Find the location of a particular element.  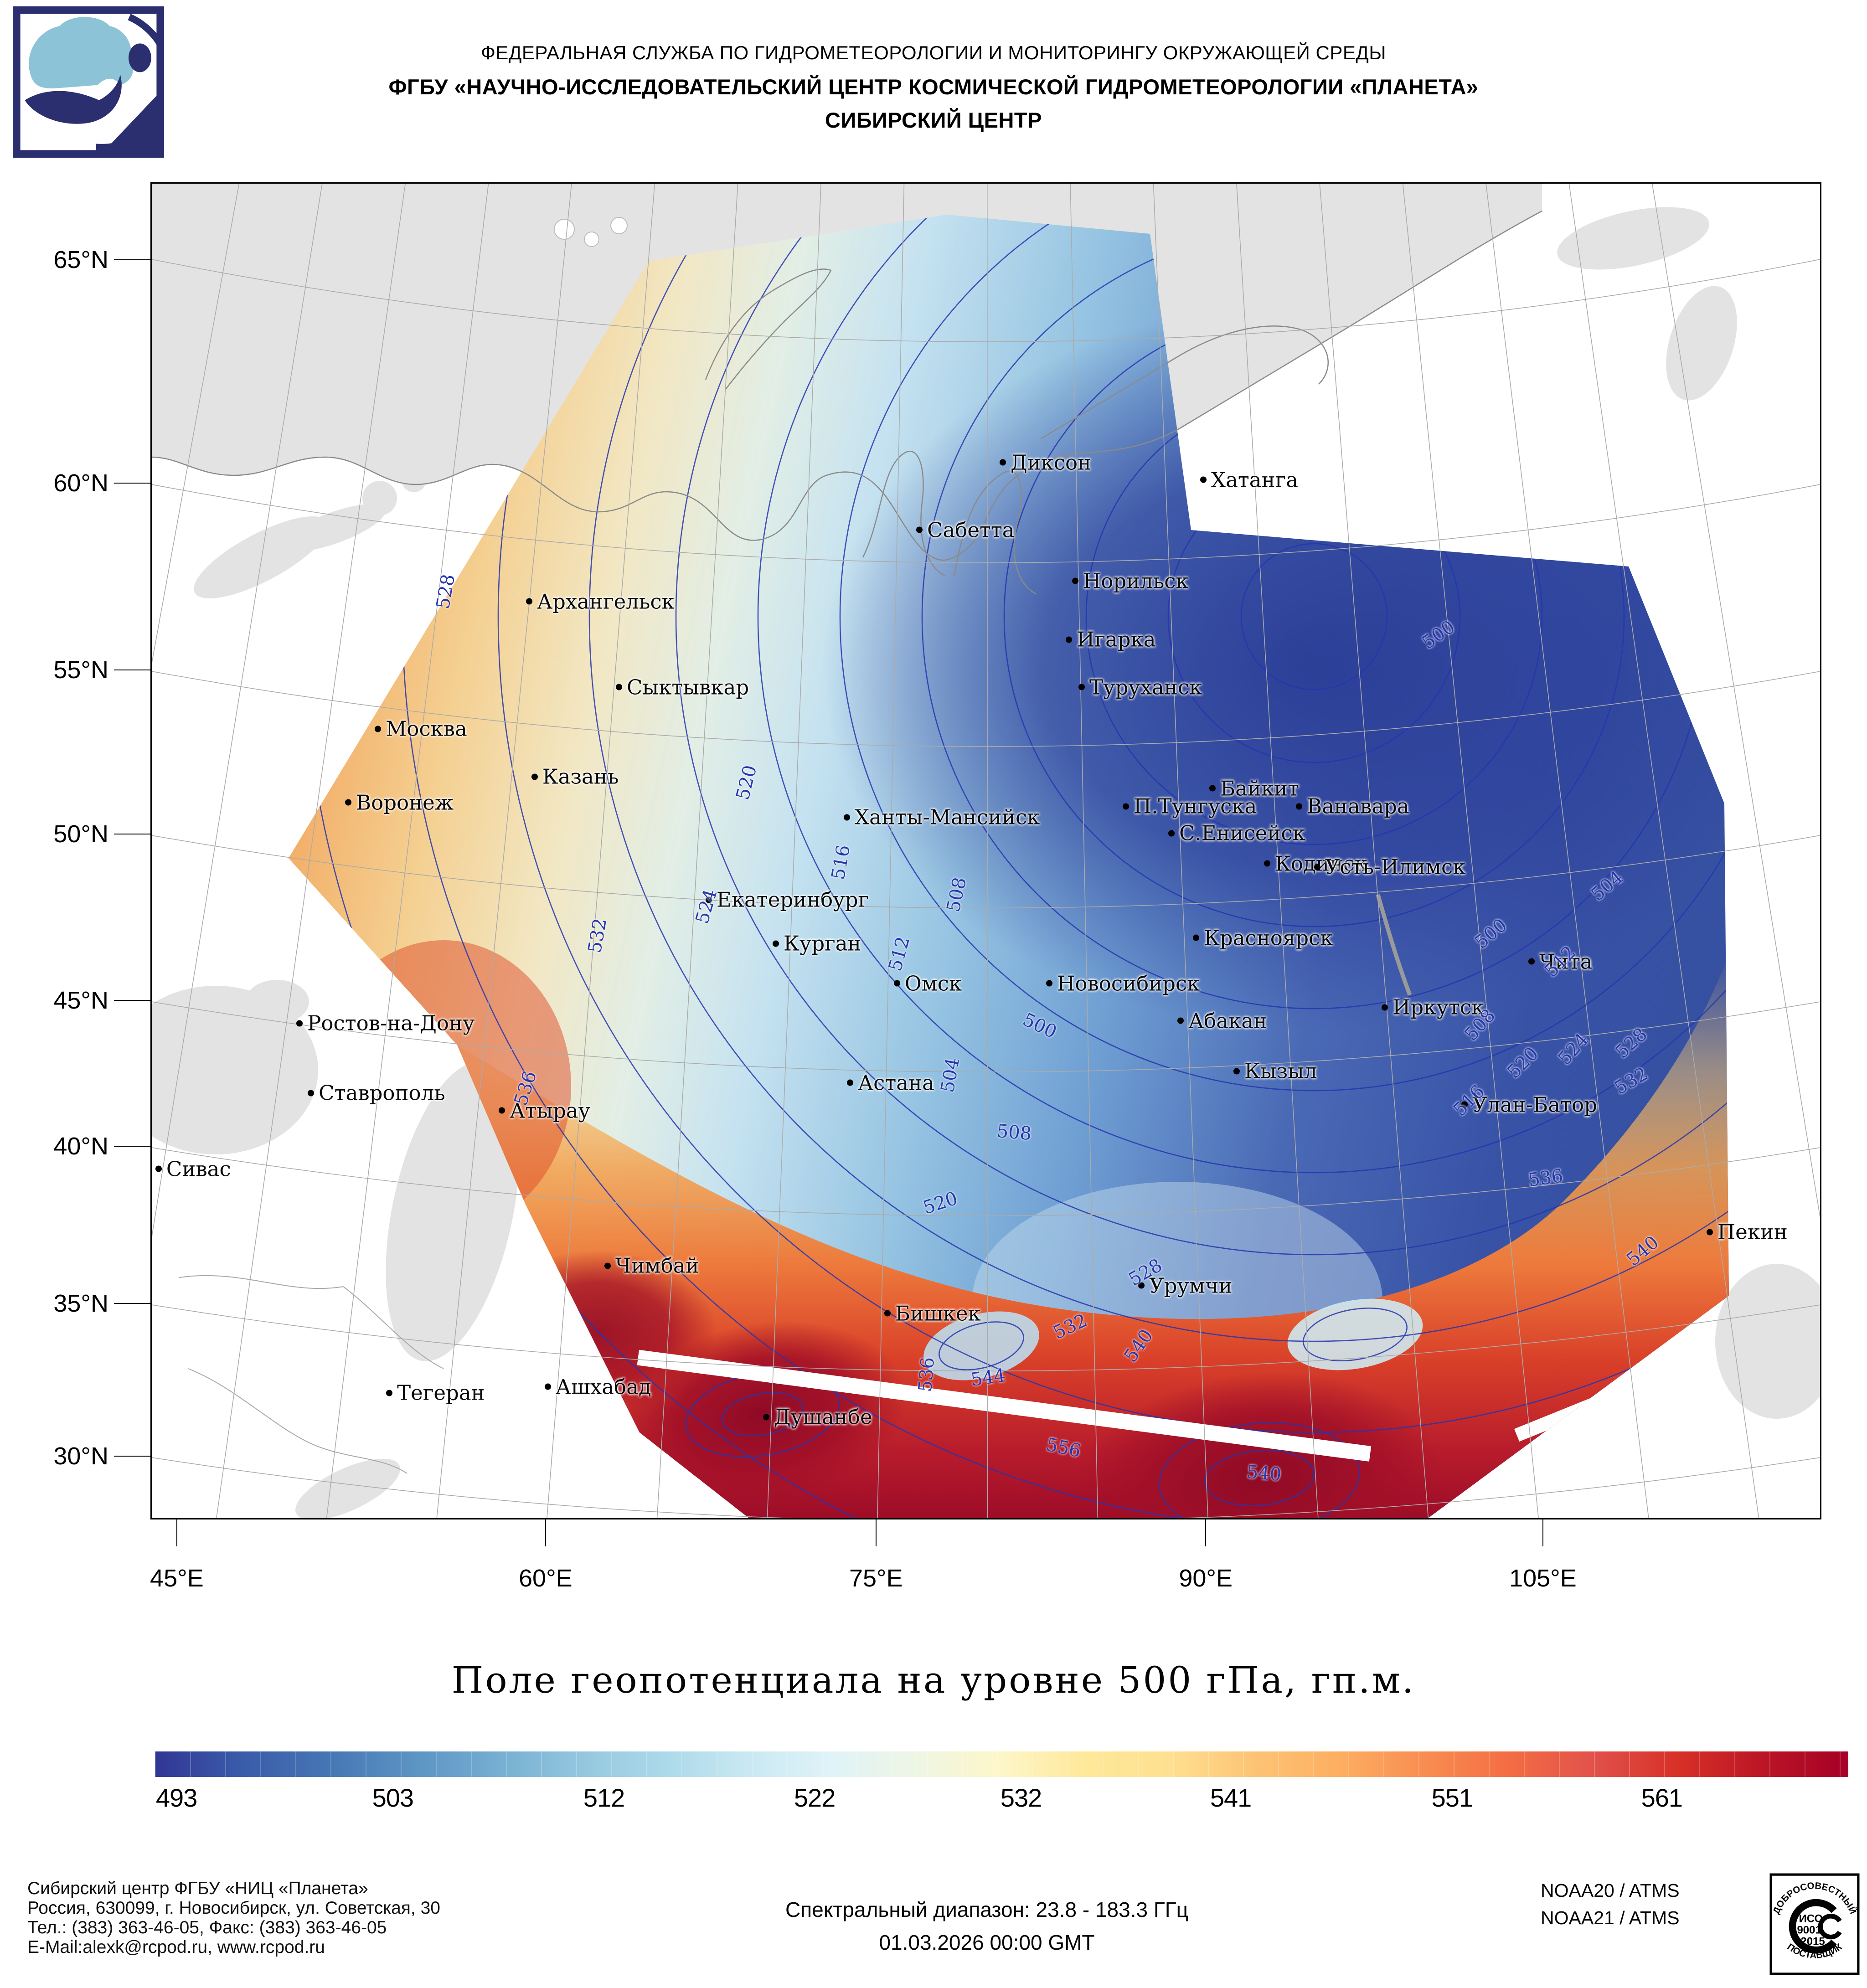

city-marker: Бишкек is located at coordinates (932, 1313).